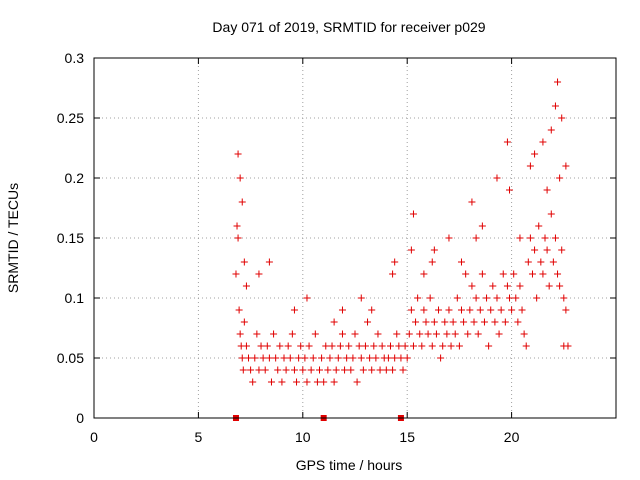 Image resolution: width=640 pixels, height=480 pixels. What do you see at coordinates (349, 465) in the screenshot?
I see `x-axis-label: GPS time / hours` at bounding box center [349, 465].